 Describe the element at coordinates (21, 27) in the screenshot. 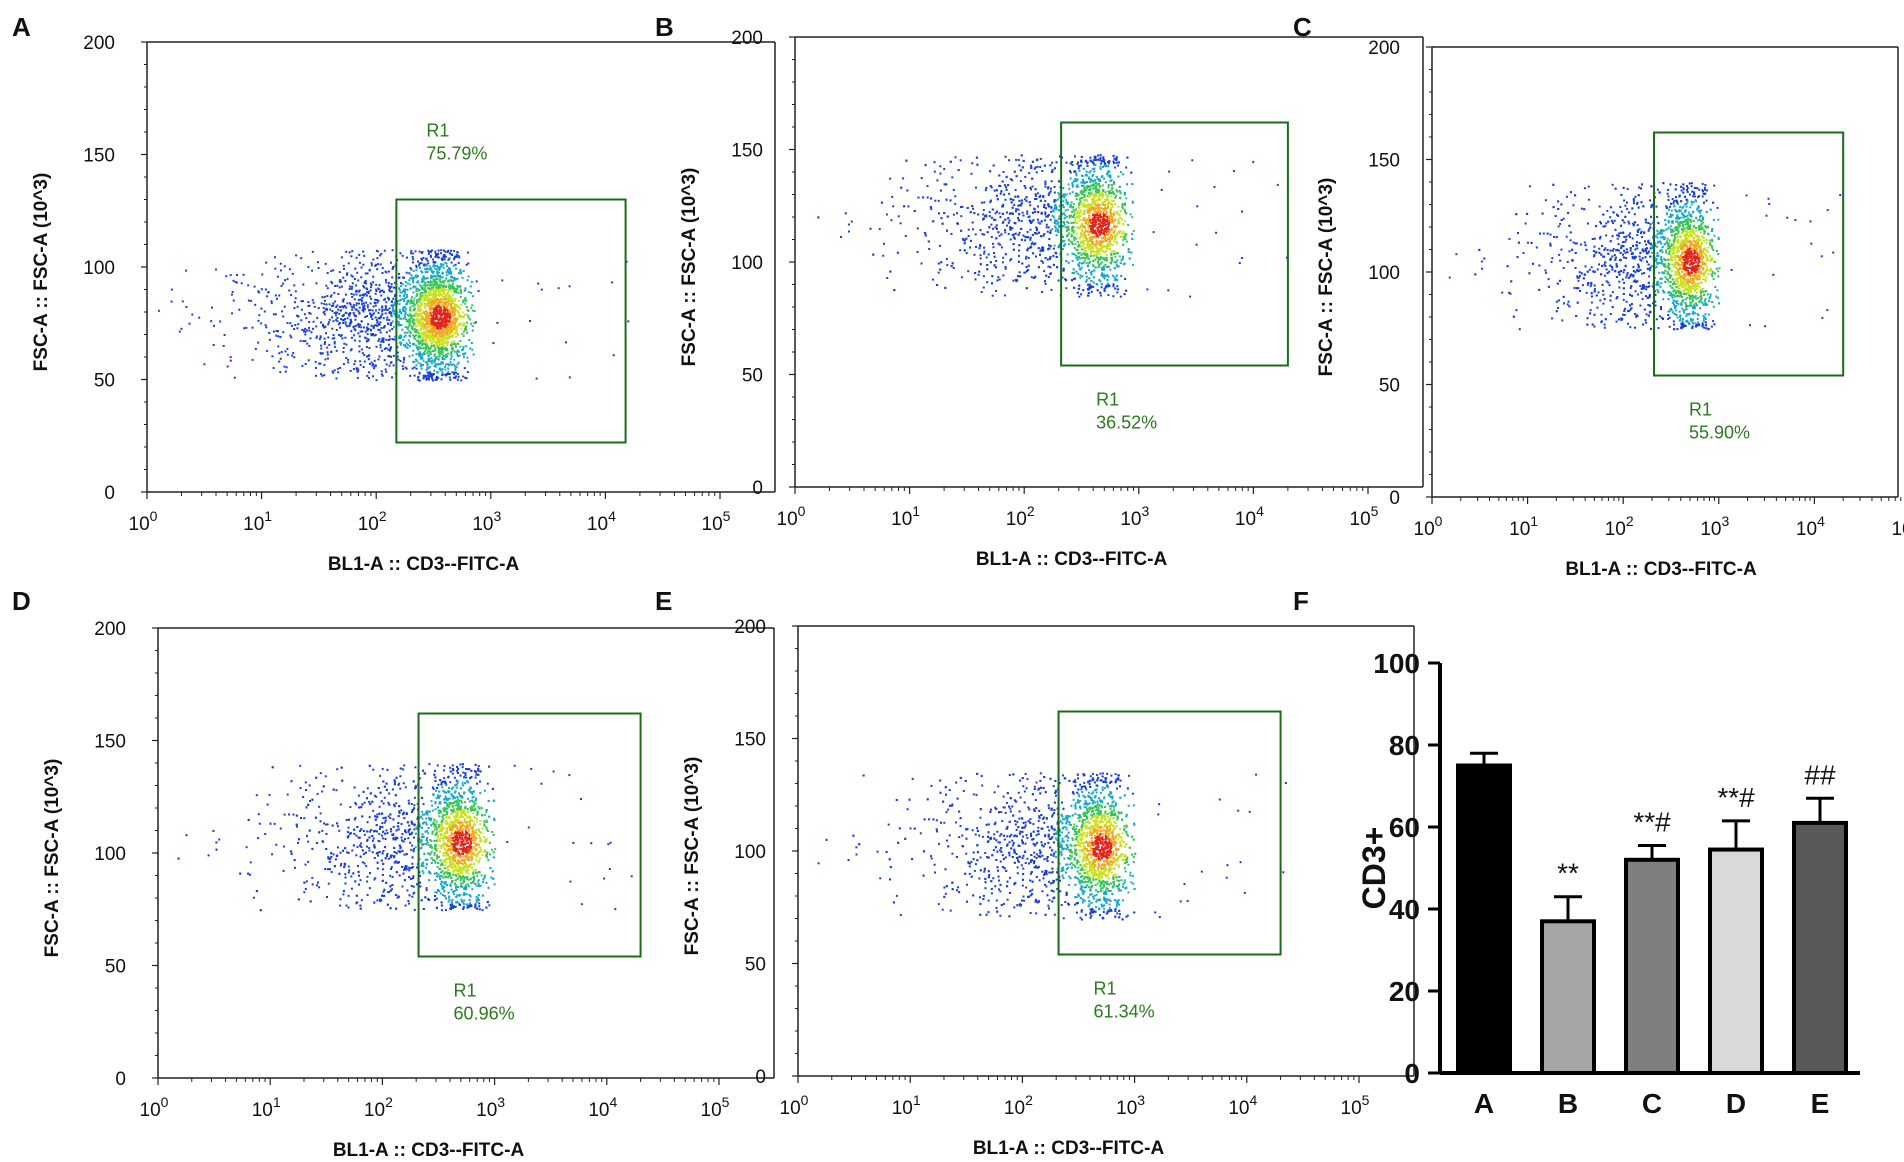

I see `panel-letter: A` at that location.